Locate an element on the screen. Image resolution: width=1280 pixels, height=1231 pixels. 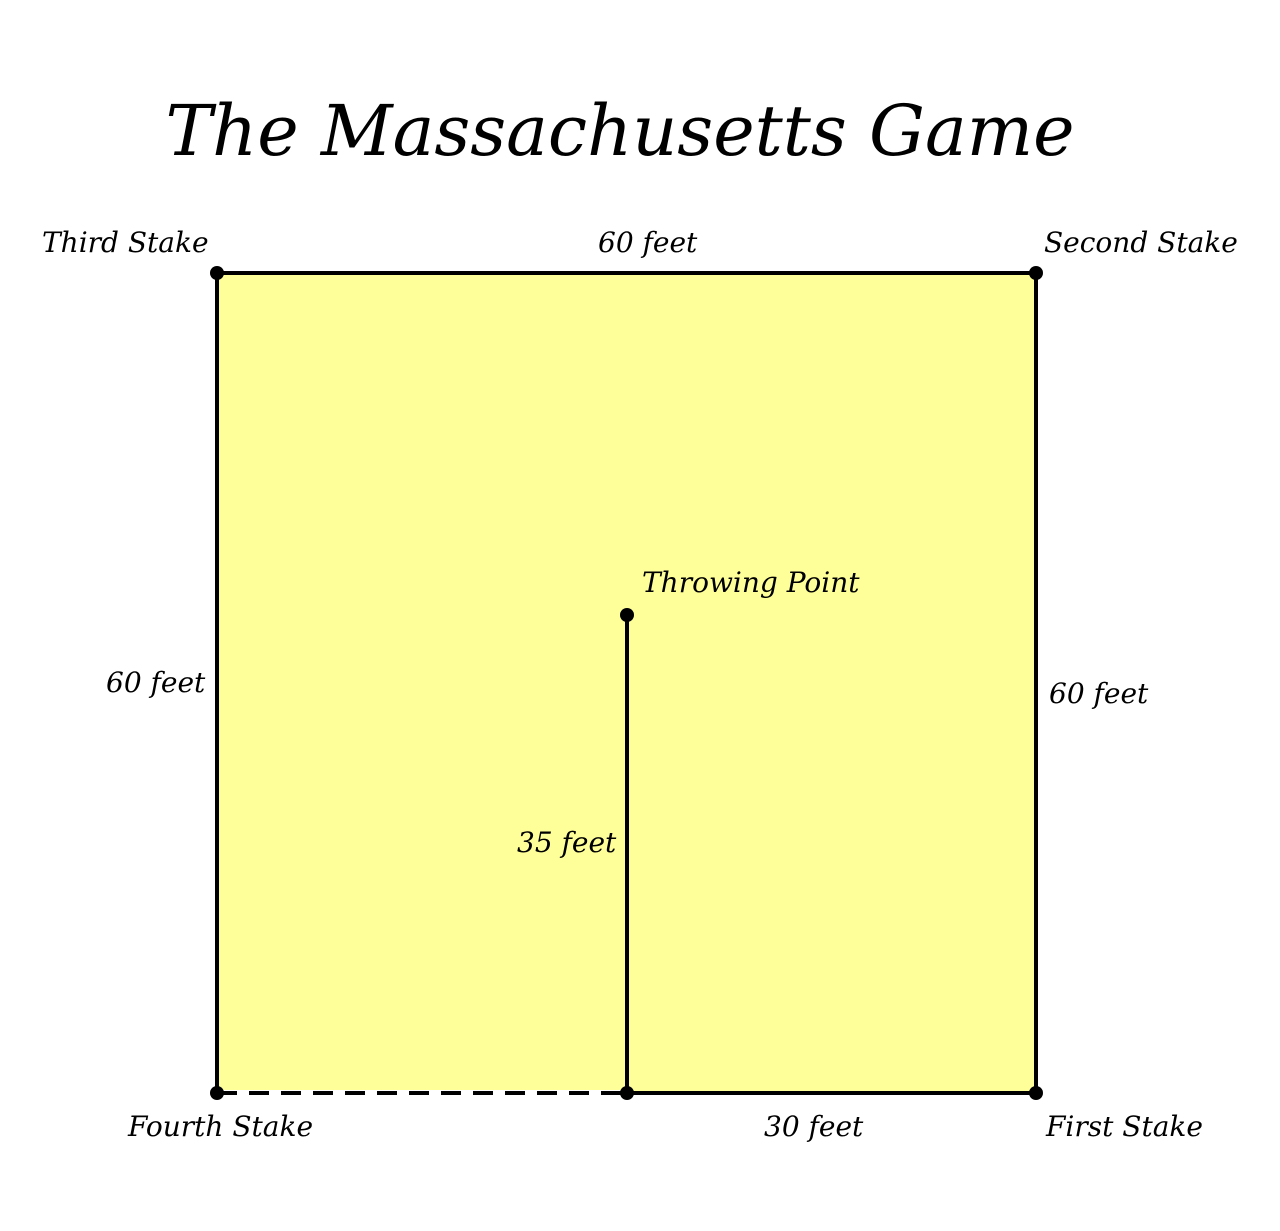
center-line-distance: 35 feet is located at coordinates (567, 842).